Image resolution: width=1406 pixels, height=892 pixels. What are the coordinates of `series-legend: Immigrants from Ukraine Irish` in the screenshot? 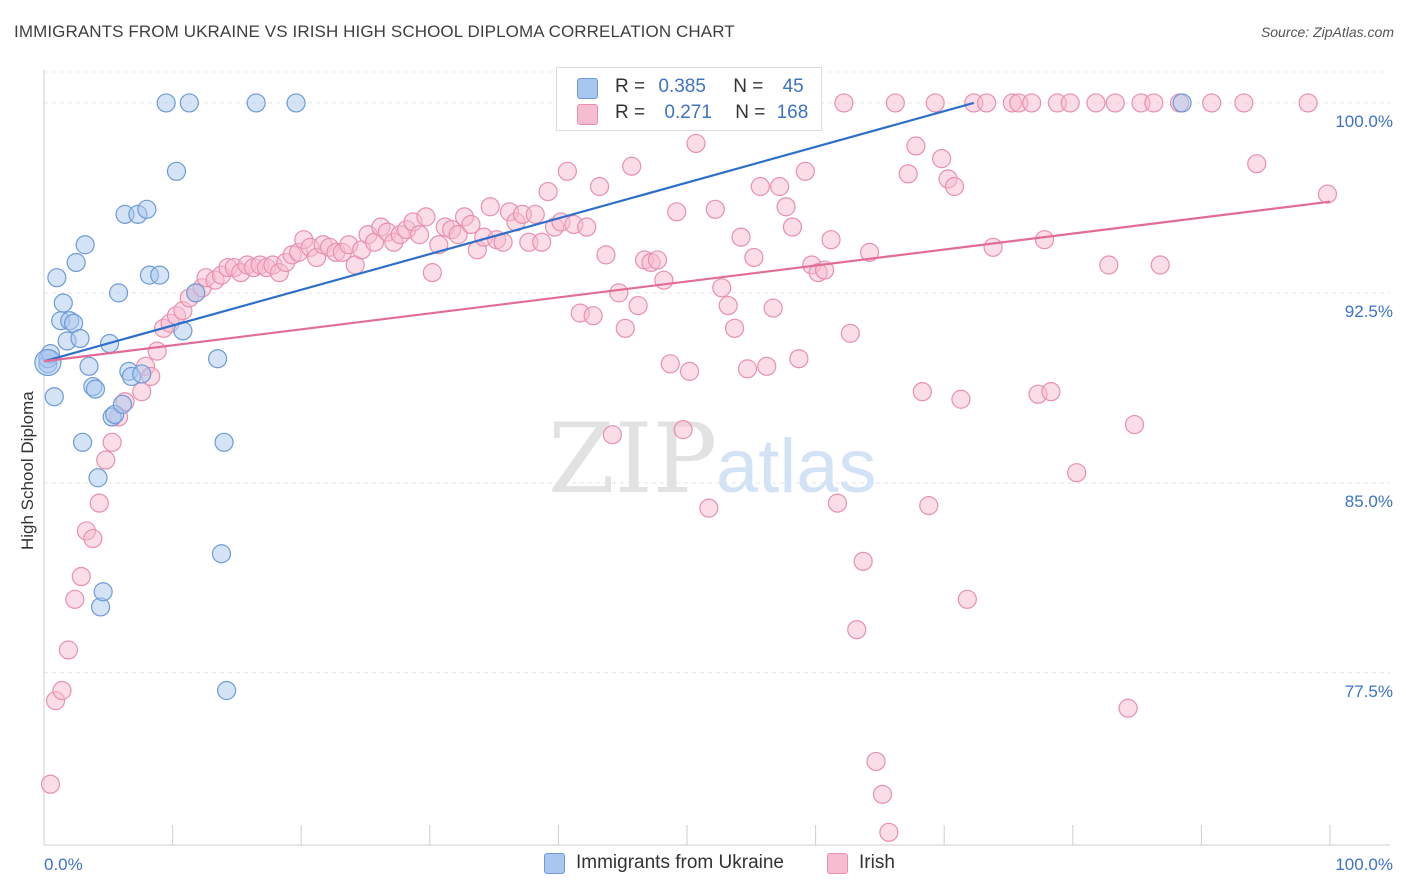 It's located at (703, 865).